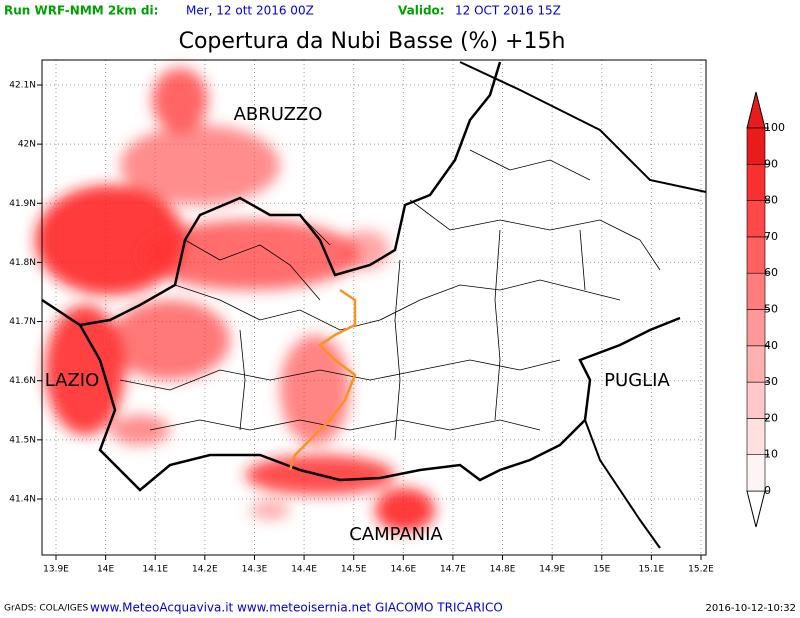  I want to click on lat-tick-label: 42.1N, so click(22, 86).